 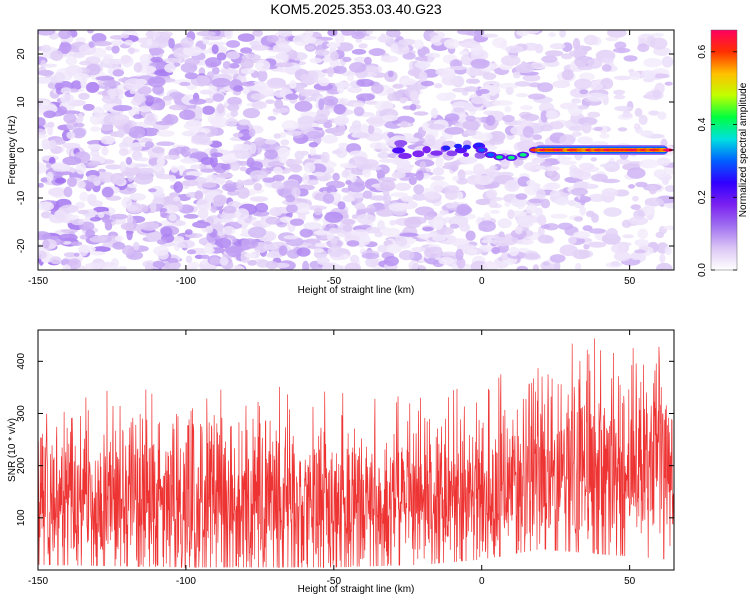 I want to click on snr-xtick-label: -100, so click(x=186, y=581).